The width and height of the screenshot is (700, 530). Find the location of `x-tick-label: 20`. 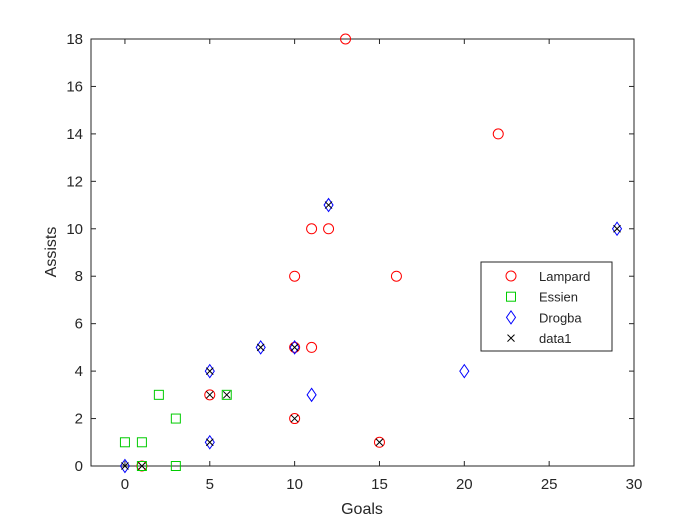

x-tick-label: 20 is located at coordinates (464, 484).